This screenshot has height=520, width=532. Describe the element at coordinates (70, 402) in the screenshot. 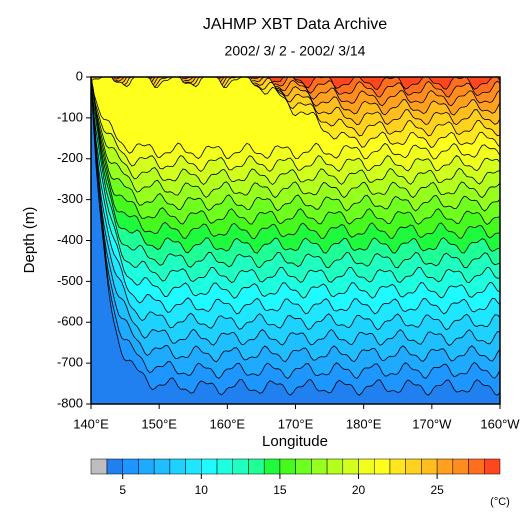

I see `y-tick-label: -800` at that location.